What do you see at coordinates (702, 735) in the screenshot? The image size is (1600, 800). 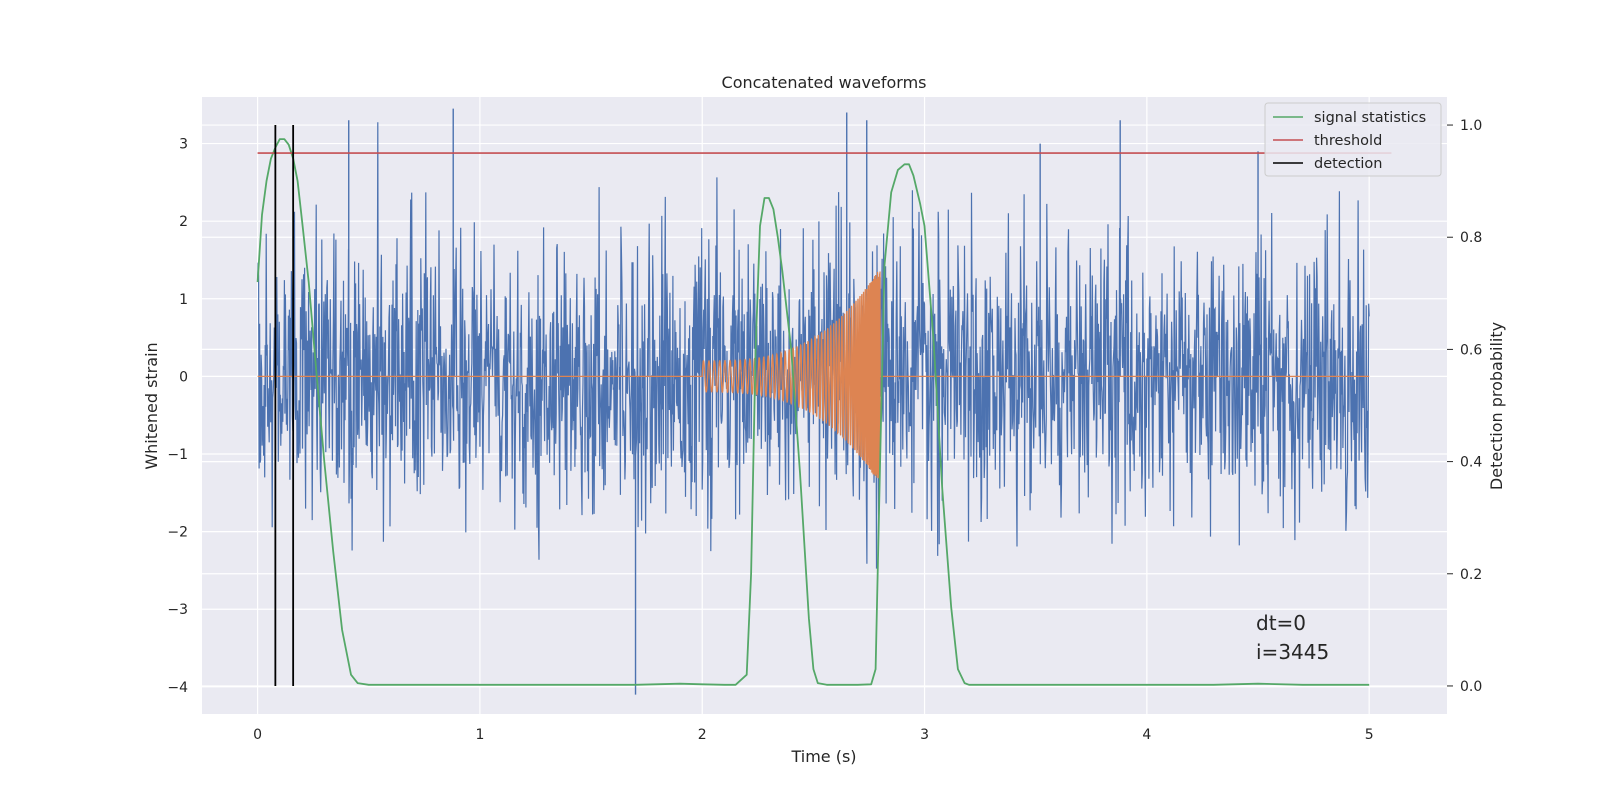 I see `x-tick-label: 2` at bounding box center [702, 735].